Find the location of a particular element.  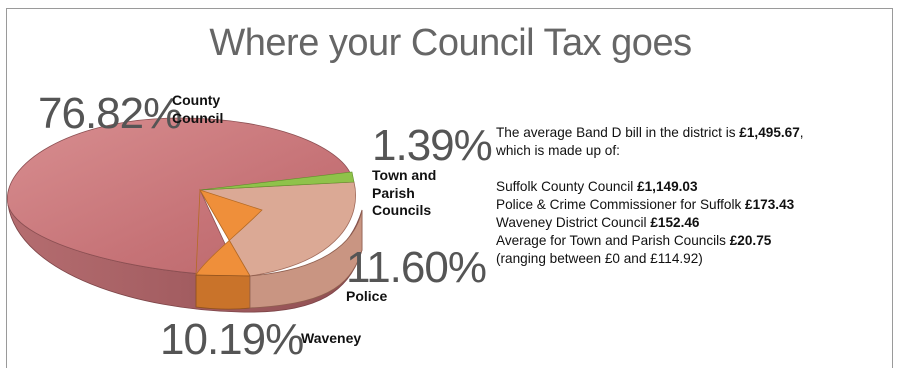

slice-waveney-side is located at coordinates (223, 292).